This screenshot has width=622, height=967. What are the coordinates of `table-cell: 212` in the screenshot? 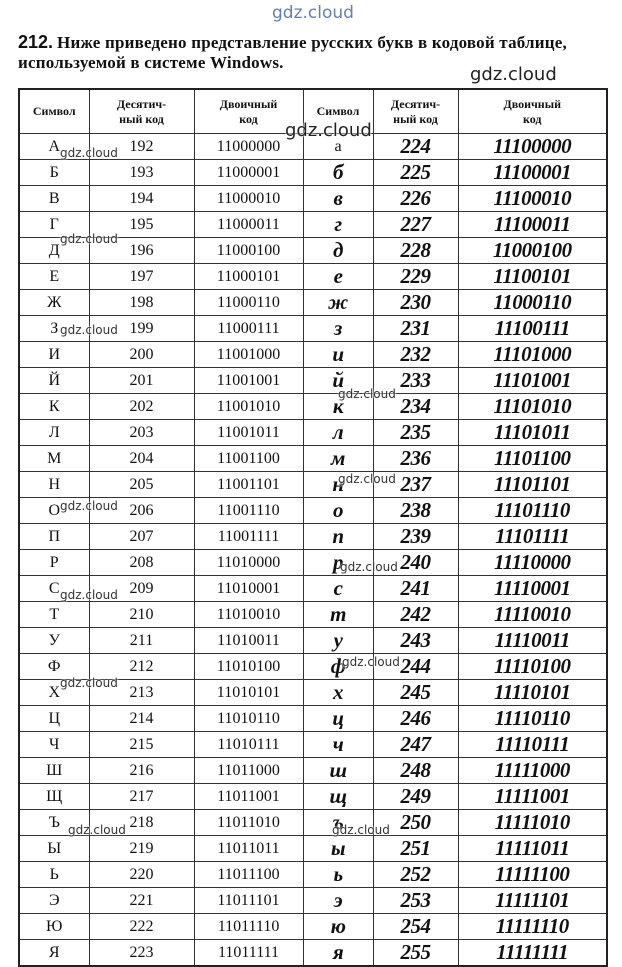 It's located at (141, 666).